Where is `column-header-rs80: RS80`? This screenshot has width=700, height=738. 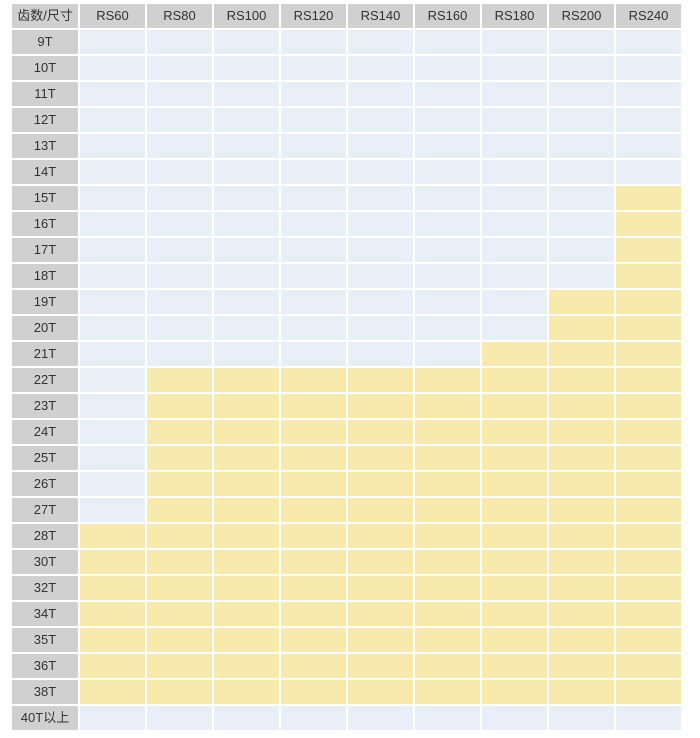 column-header-rs80: RS80 is located at coordinates (179, 16).